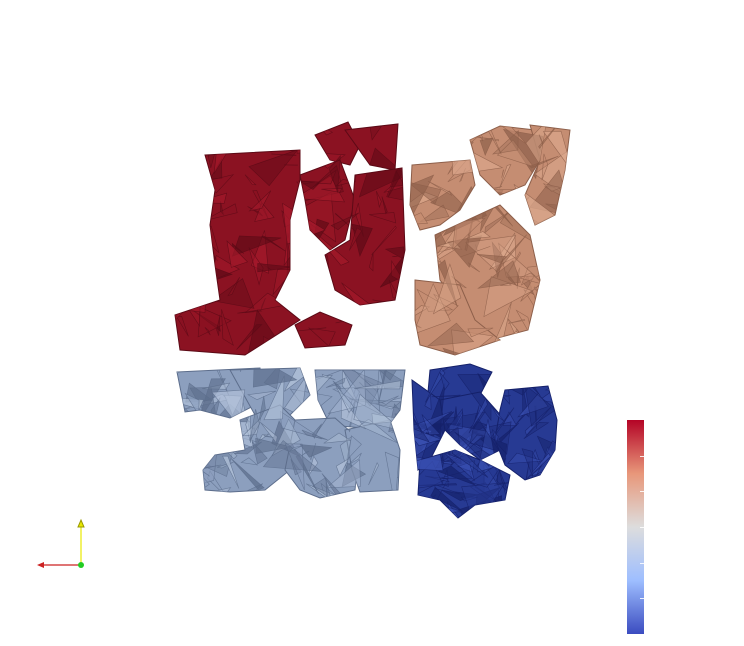  I want to click on colorbar-gradient, so click(635, 527).